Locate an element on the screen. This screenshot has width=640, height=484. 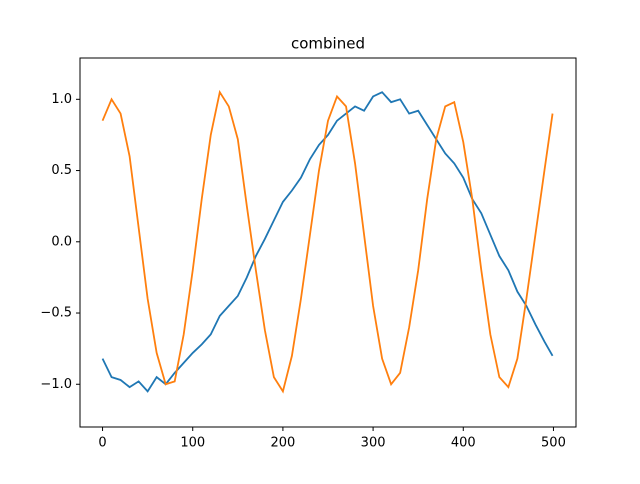
y-tick-label: 0.5 is located at coordinates (61, 170).